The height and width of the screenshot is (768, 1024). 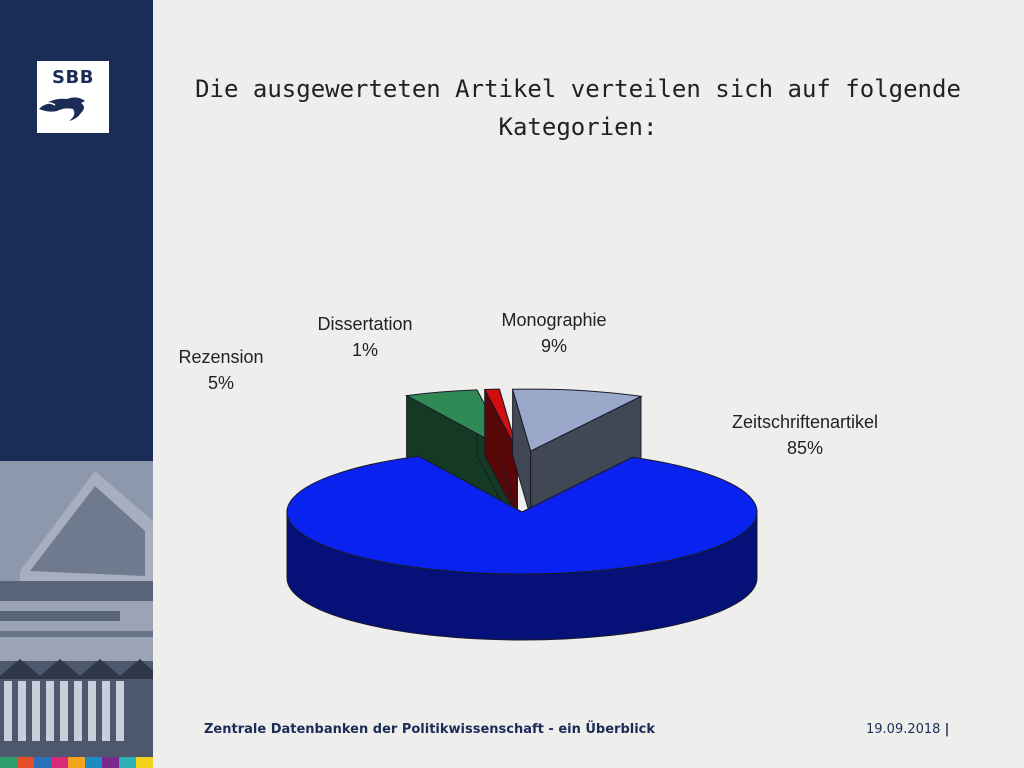 I want to click on footer-date: 19.09.2018, so click(x=903, y=729).